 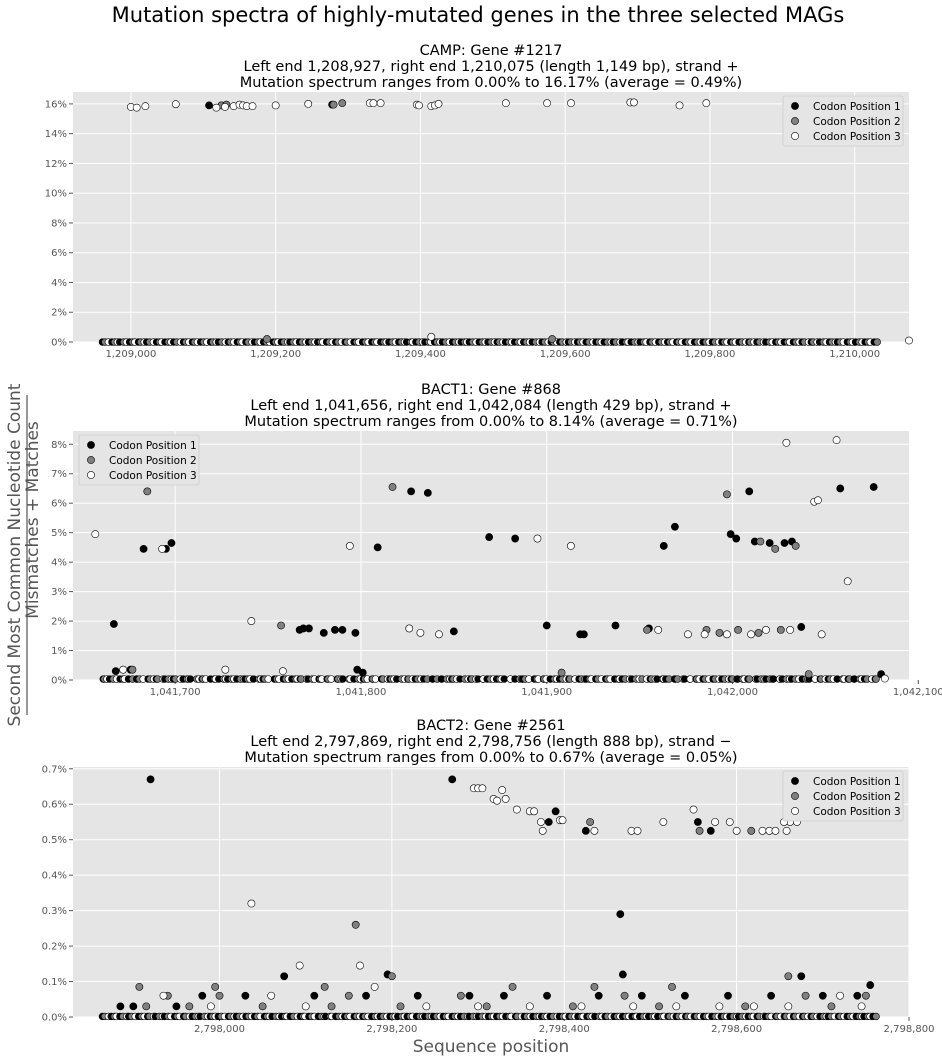 I want to click on x-axis-label: Sequence position, so click(x=491, y=1047).